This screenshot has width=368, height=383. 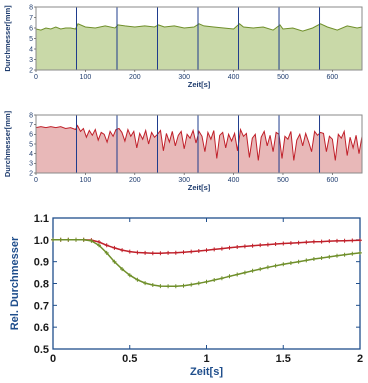 I want to click on y-tick-label: 0.7, so click(x=41, y=306).